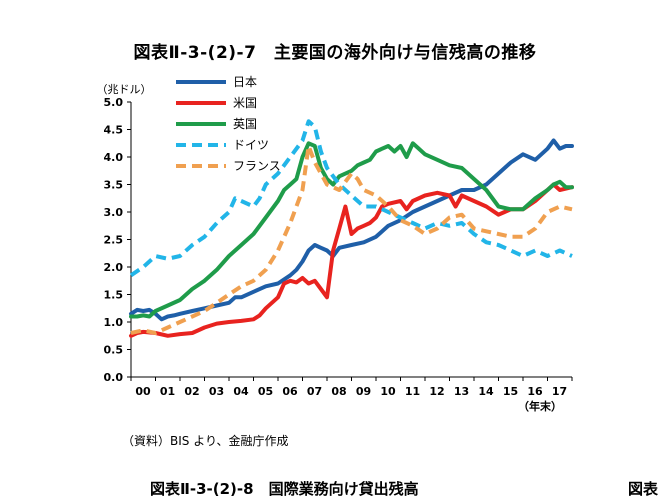 The image size is (670, 499). What do you see at coordinates (540, 406) in the screenshot?
I see `x-axis-unit: （年末）` at bounding box center [540, 406].